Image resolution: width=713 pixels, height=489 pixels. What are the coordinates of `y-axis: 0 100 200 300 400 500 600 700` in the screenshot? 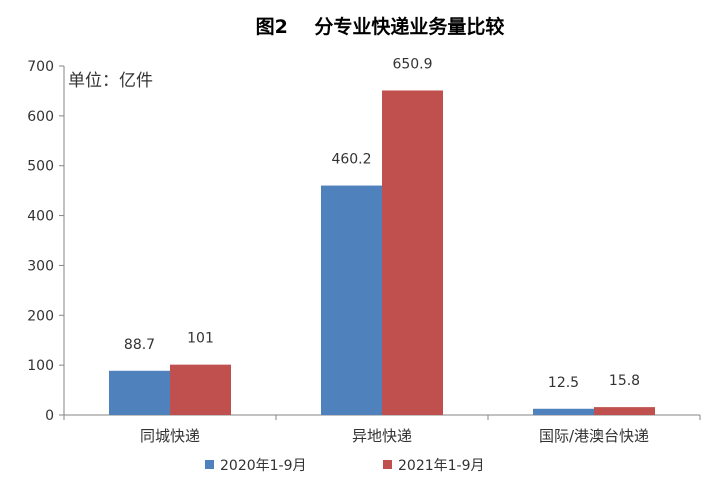 It's located at (46, 241).